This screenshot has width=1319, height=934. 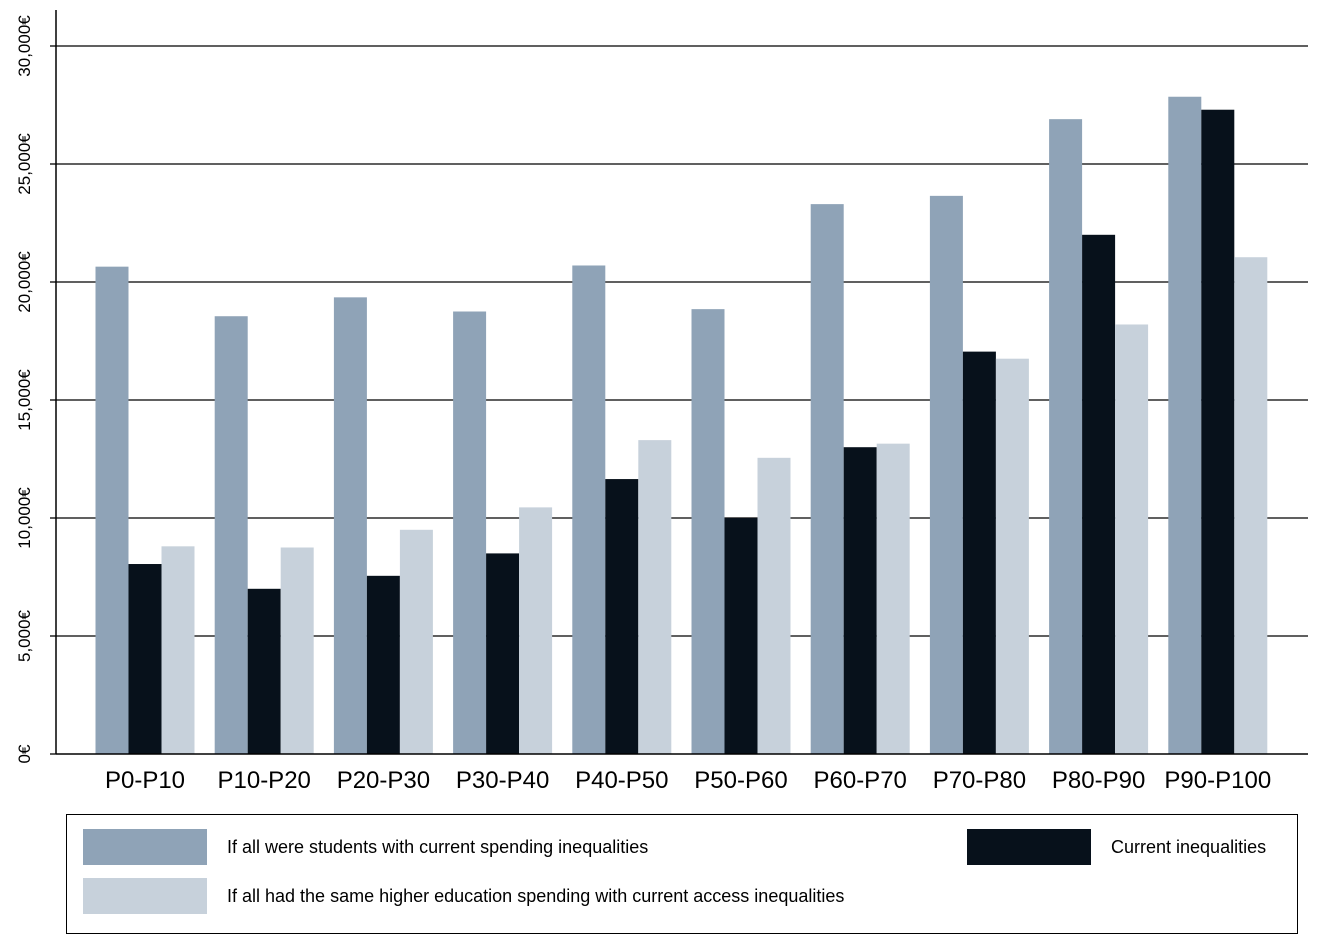 What do you see at coordinates (263, 780) in the screenshot?
I see `x-tick-label-P10-P20: P10-P20` at bounding box center [263, 780].